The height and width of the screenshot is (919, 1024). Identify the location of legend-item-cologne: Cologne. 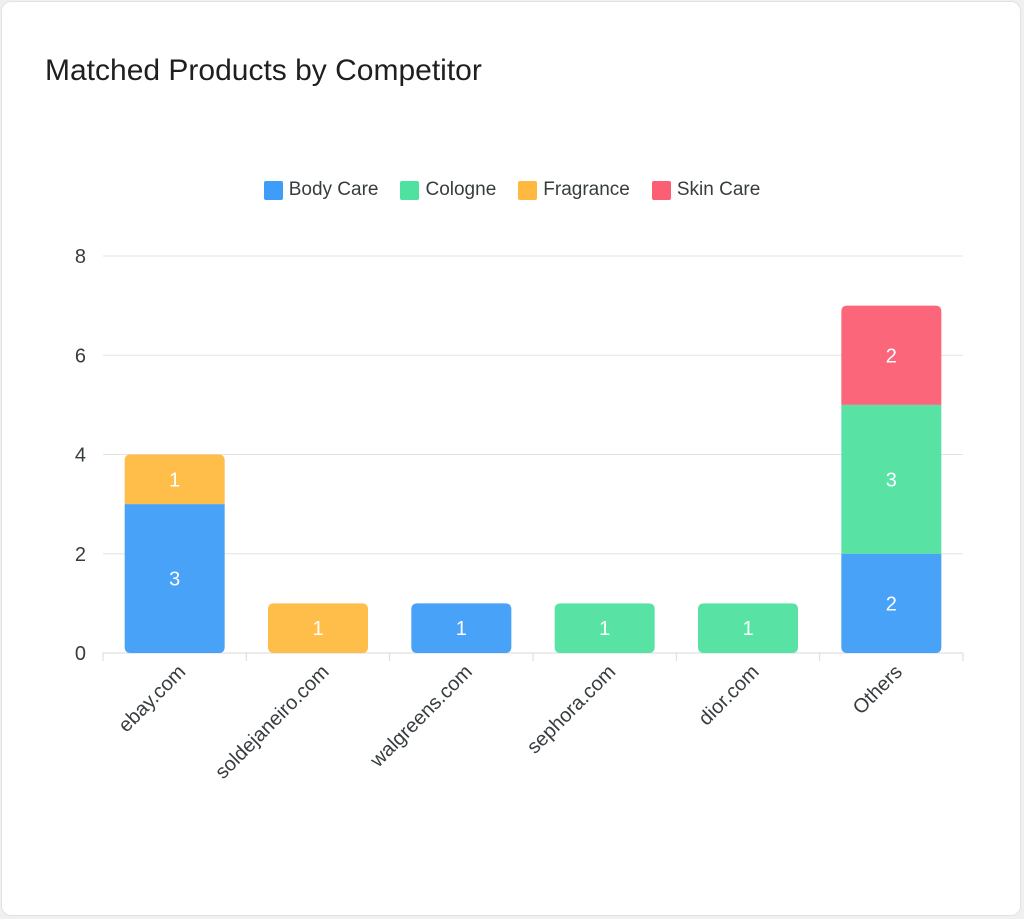
(448, 190).